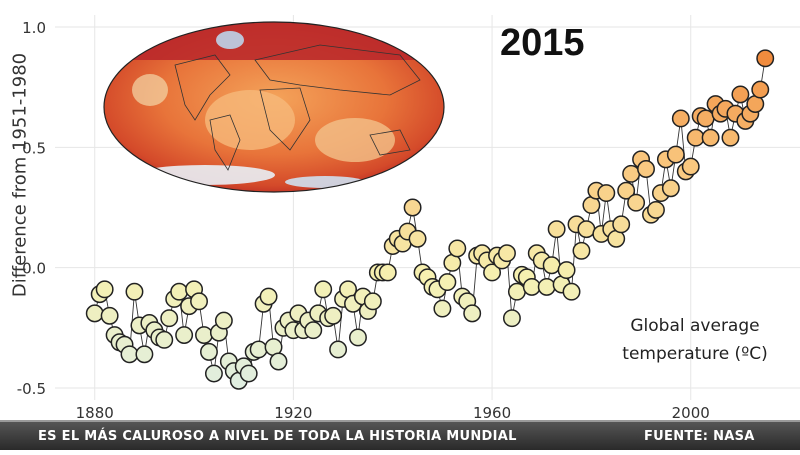  What do you see at coordinates (695, 340) in the screenshot?
I see `annotation-text: Global average temperature (ºC)` at bounding box center [695, 340].